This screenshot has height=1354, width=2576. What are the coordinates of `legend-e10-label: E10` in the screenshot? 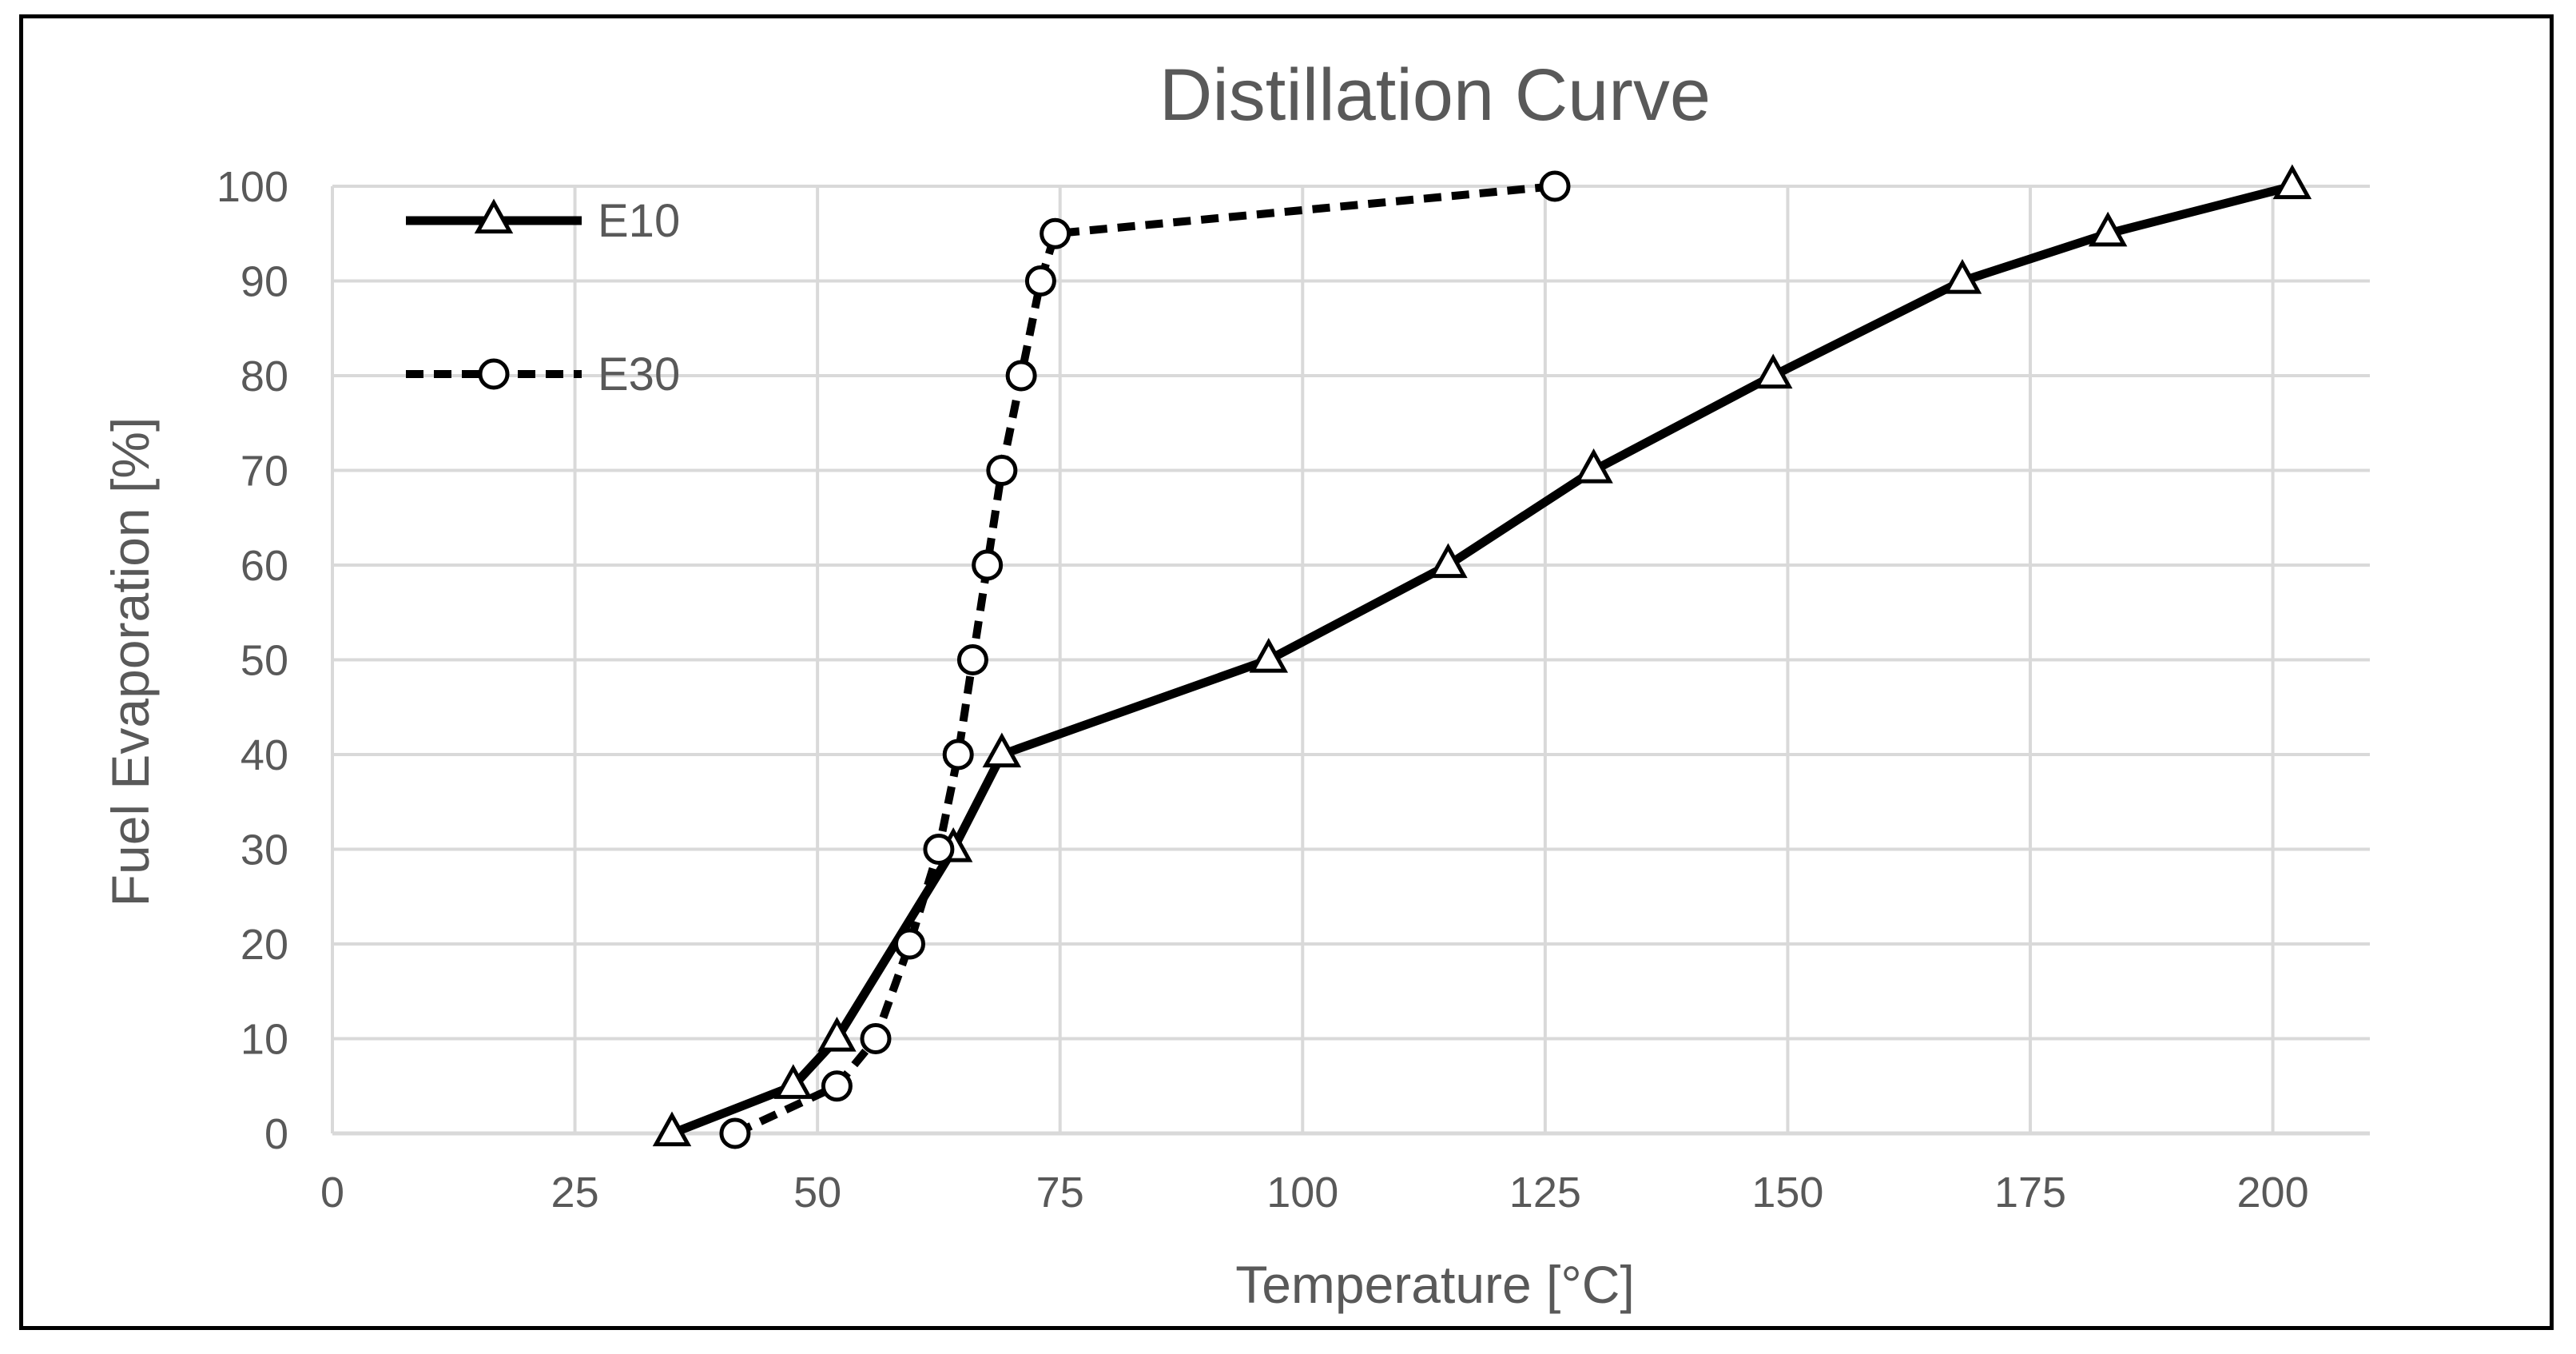 It's located at (639, 221).